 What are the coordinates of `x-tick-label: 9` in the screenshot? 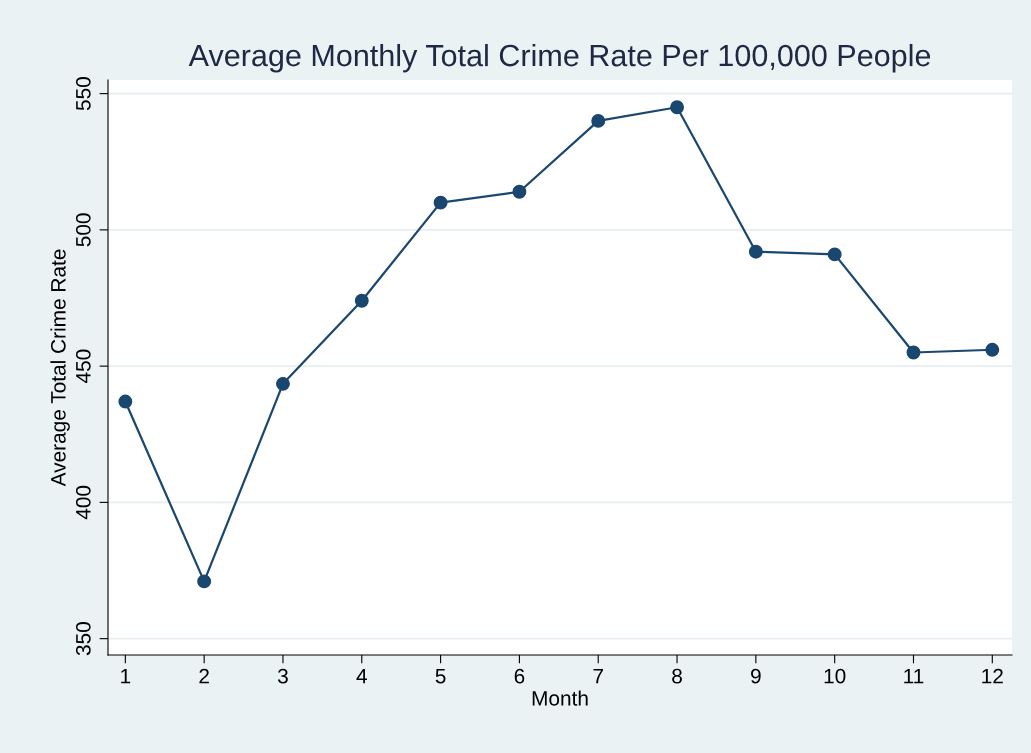 It's located at (756, 676).